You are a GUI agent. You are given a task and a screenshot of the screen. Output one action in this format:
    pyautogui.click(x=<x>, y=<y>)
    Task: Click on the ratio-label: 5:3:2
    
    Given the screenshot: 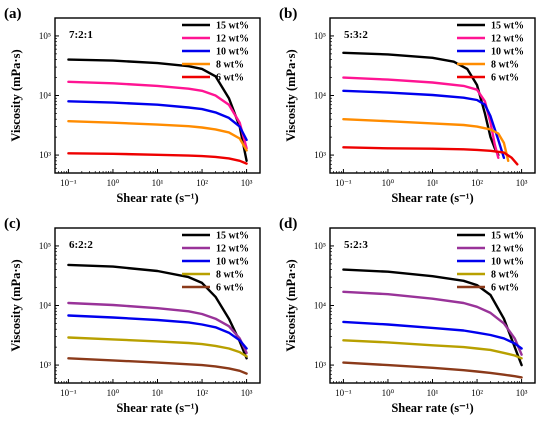 What is the action you would take?
    pyautogui.click(x=356, y=35)
    